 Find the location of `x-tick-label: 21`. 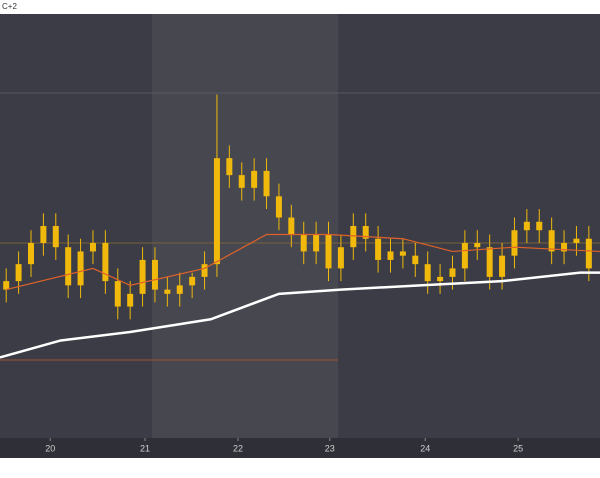

x-tick-label: 21 is located at coordinates (145, 448).